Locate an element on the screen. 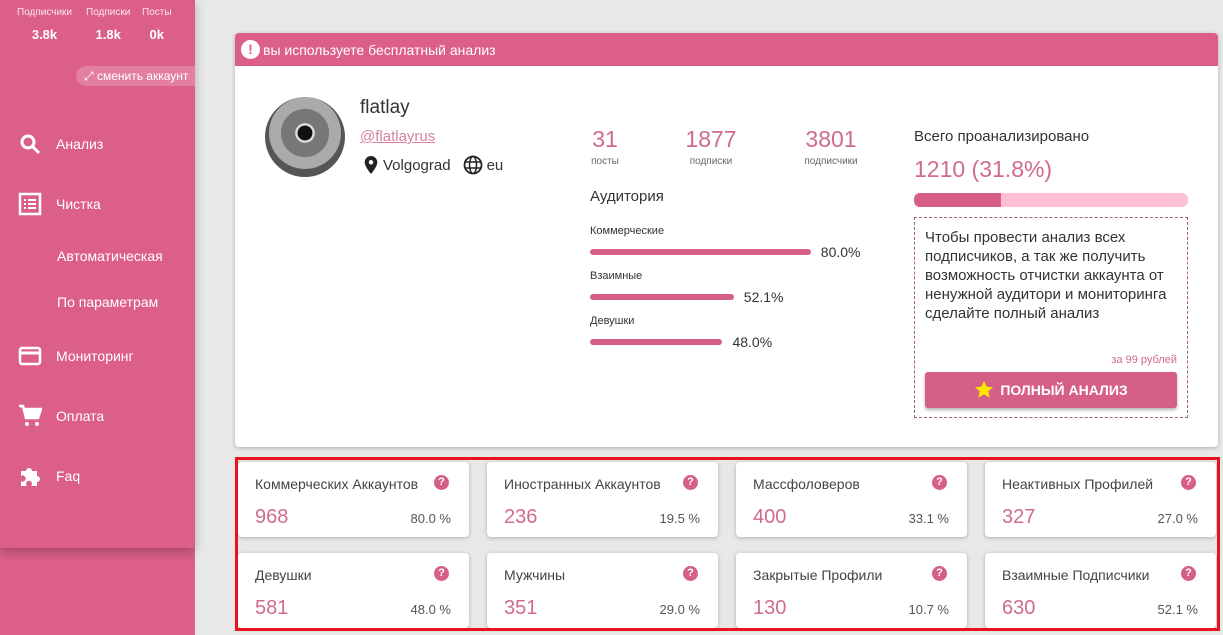  nav-label: Чистка is located at coordinates (78, 204).